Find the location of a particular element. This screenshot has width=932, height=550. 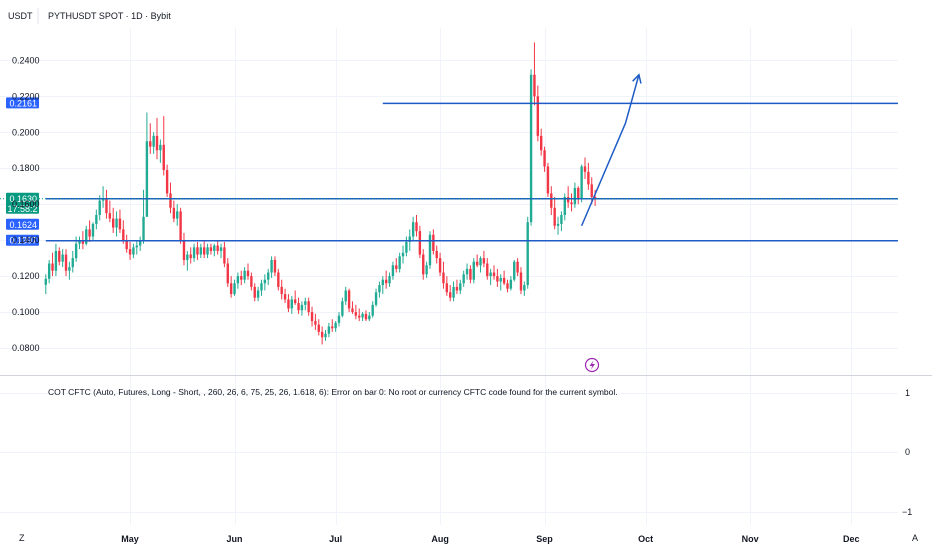

tag-last-price-text: 0.1630 is located at coordinates (24, 199).